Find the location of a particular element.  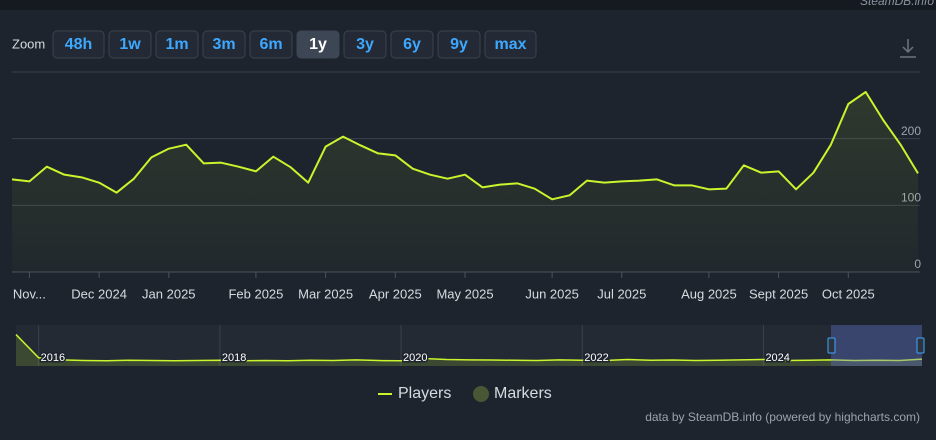

x-tick-label: Jul 2025 is located at coordinates (621, 293).